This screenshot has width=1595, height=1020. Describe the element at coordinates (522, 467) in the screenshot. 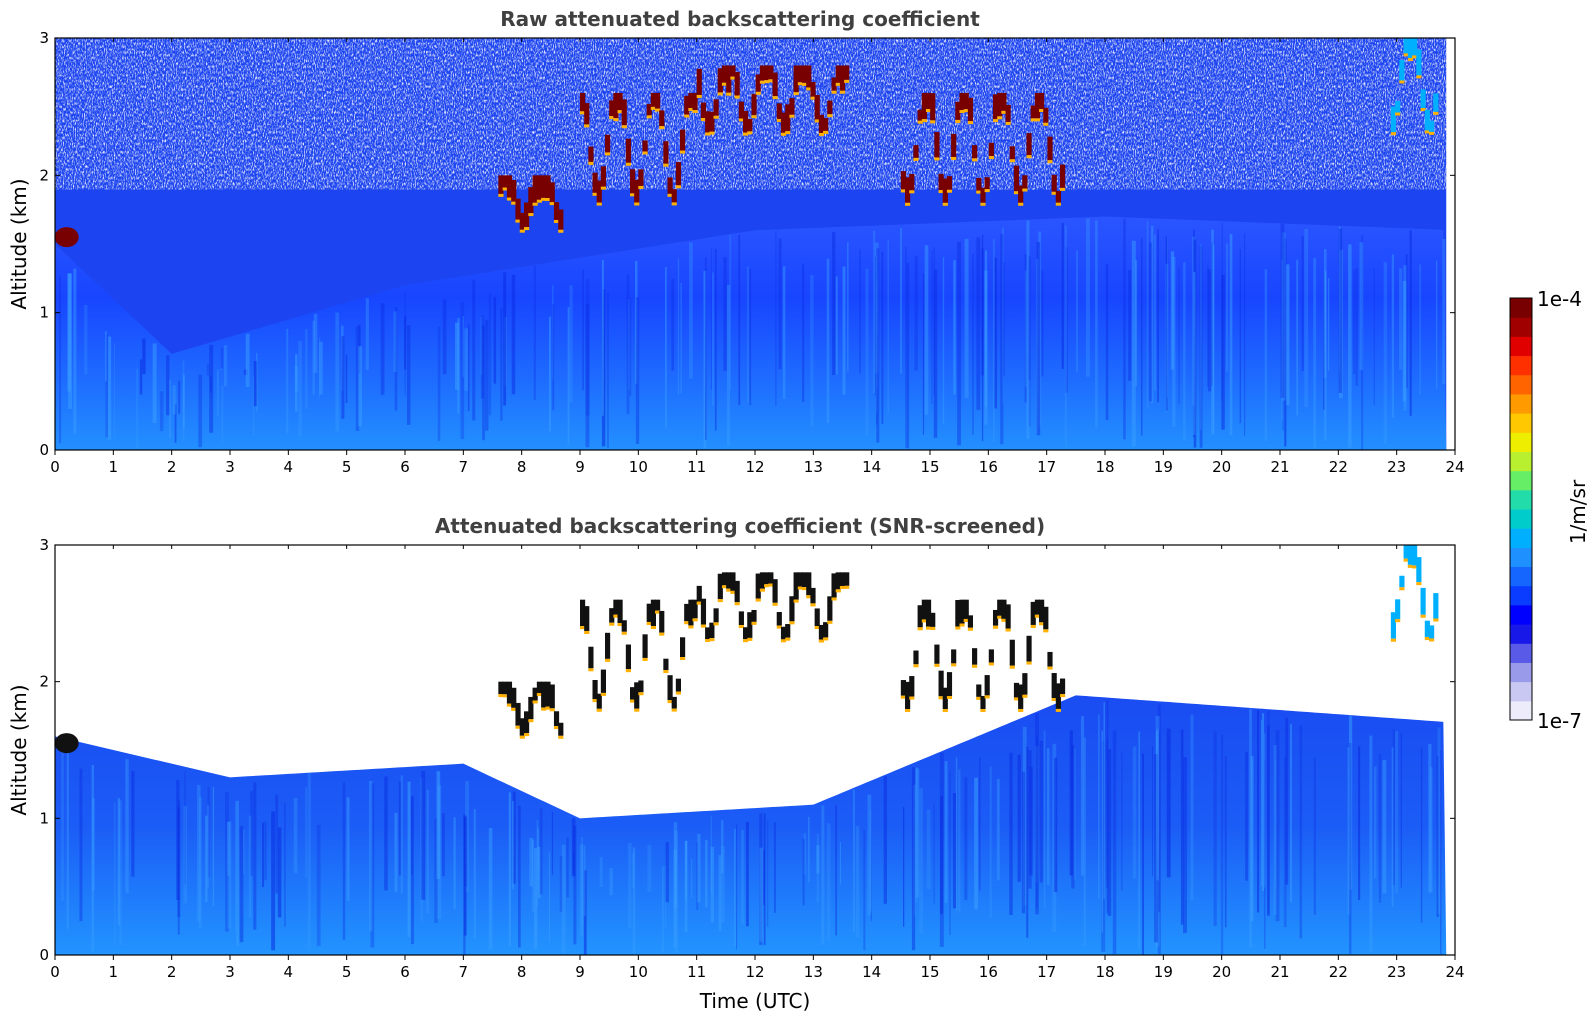

I see `x-tick-label: 8` at that location.